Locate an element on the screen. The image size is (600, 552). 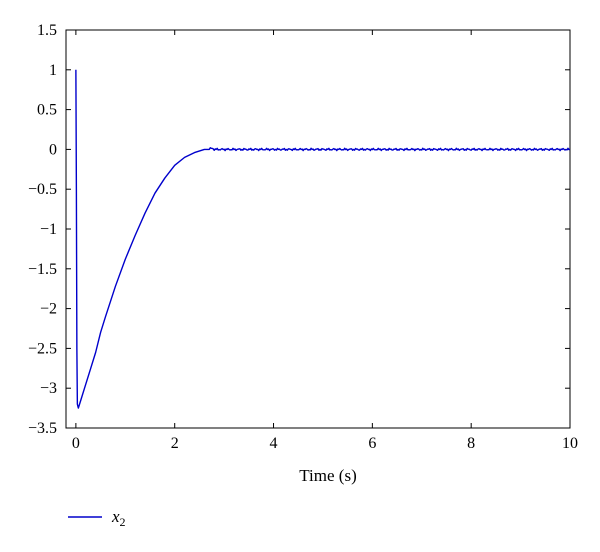
y-tick-label: 1 is located at coordinates (53, 70).